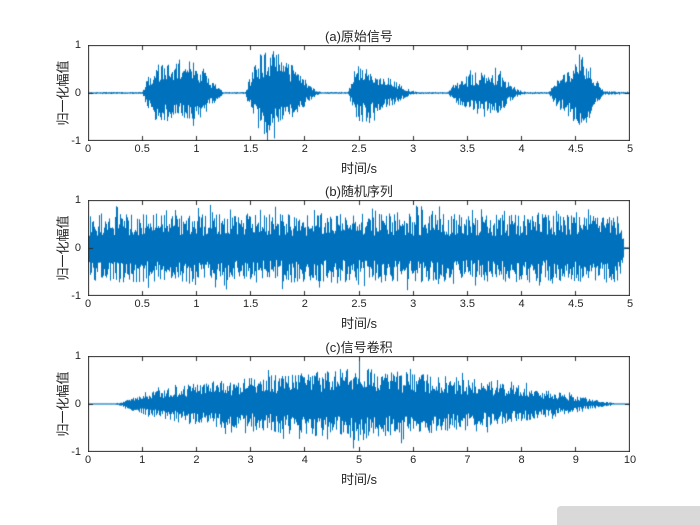 The width and height of the screenshot is (700, 525). I want to click on x-tick-label: 8, so click(521, 460).